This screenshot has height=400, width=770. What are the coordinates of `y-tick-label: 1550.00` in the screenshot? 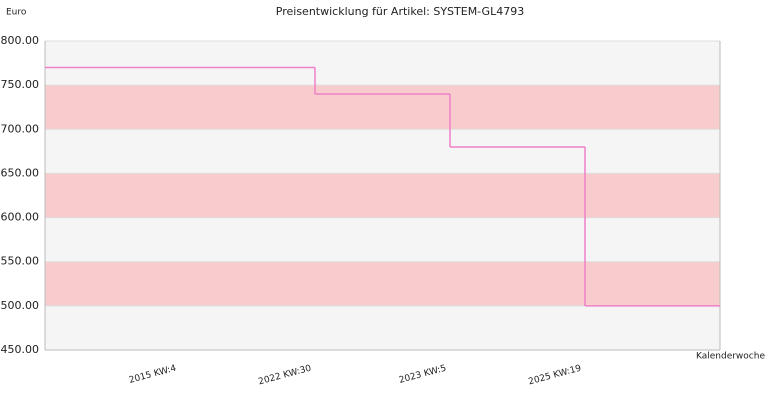 It's located at (19, 261).